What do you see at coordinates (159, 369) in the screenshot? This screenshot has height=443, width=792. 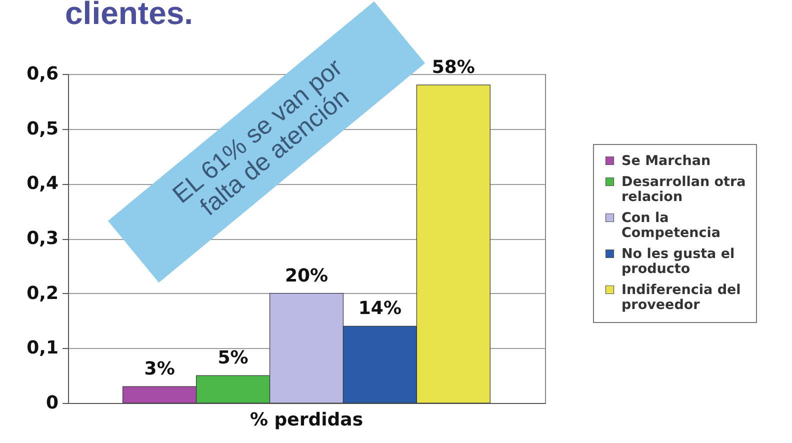 I see `data-label: 3%` at bounding box center [159, 369].